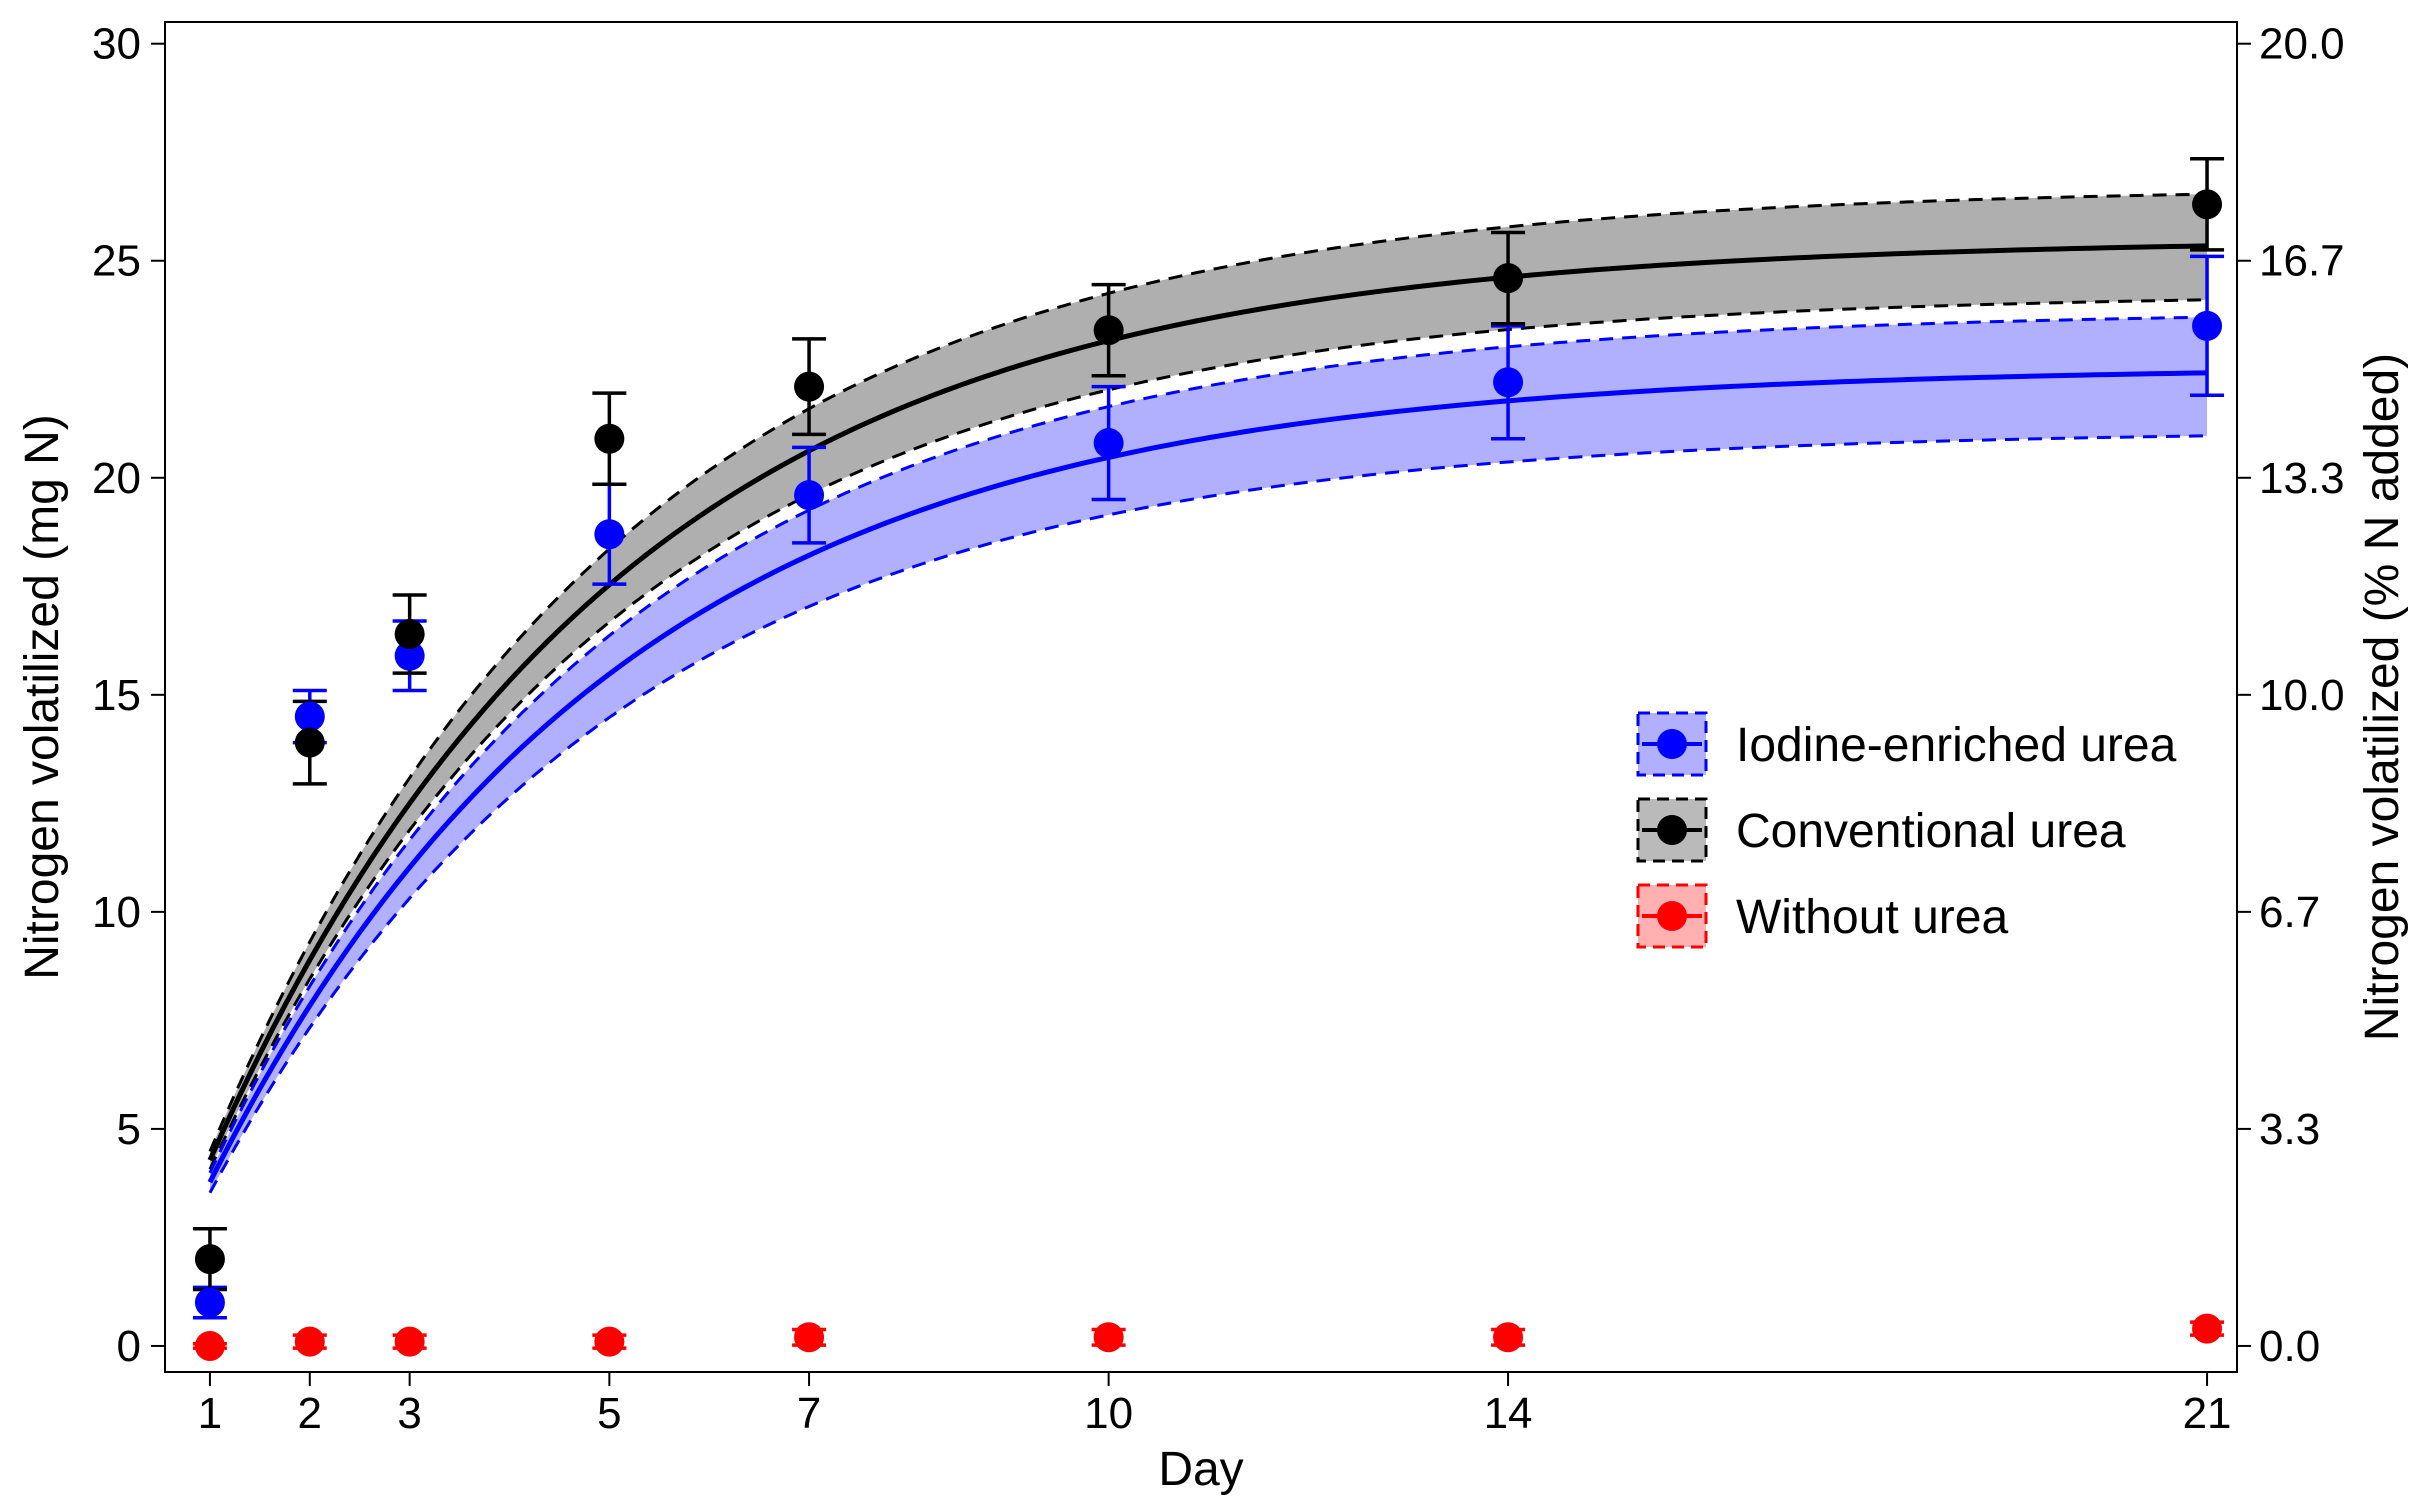 This screenshot has width=2426, height=1511. I want to click on y-tick-label-right: 16.7, so click(2302, 261).